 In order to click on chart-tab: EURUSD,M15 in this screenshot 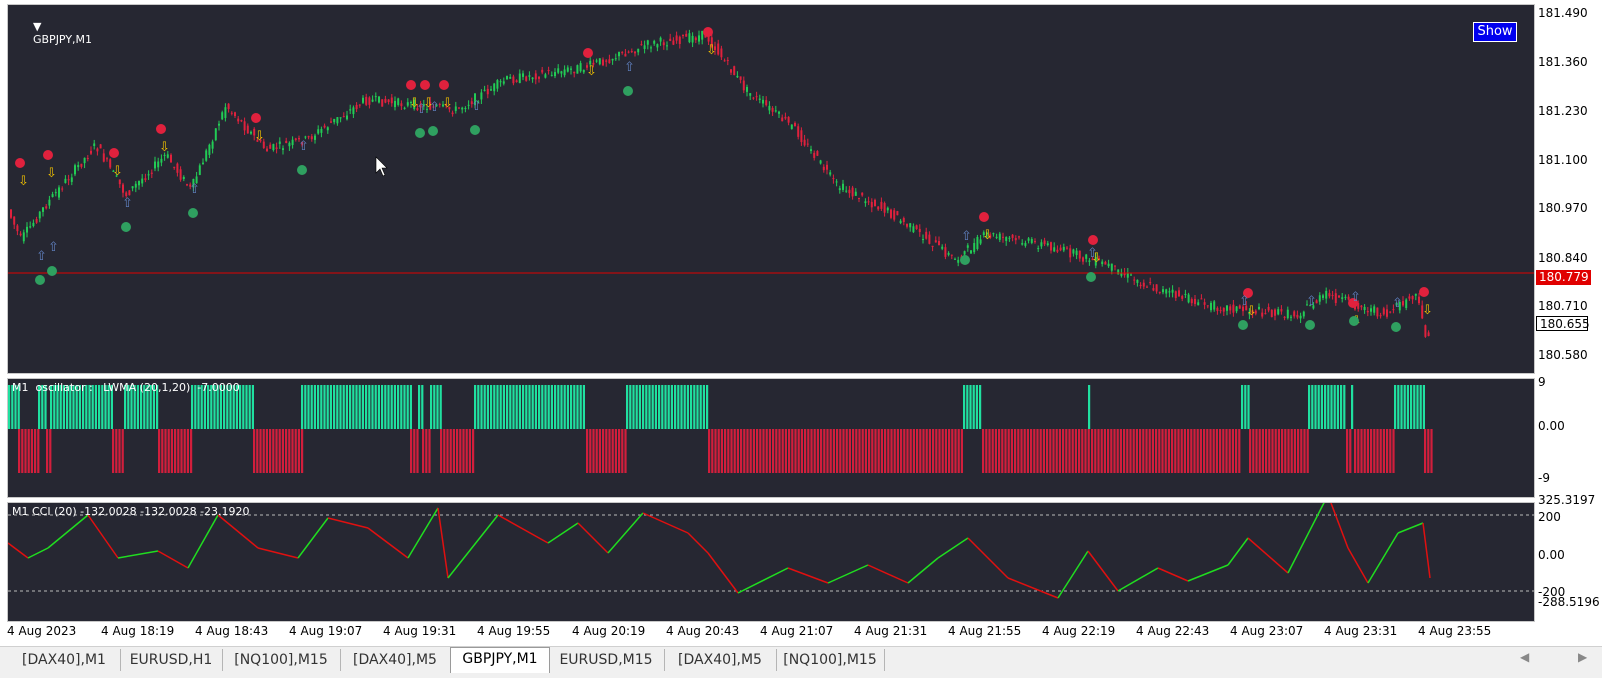, I will do `click(606, 660)`.